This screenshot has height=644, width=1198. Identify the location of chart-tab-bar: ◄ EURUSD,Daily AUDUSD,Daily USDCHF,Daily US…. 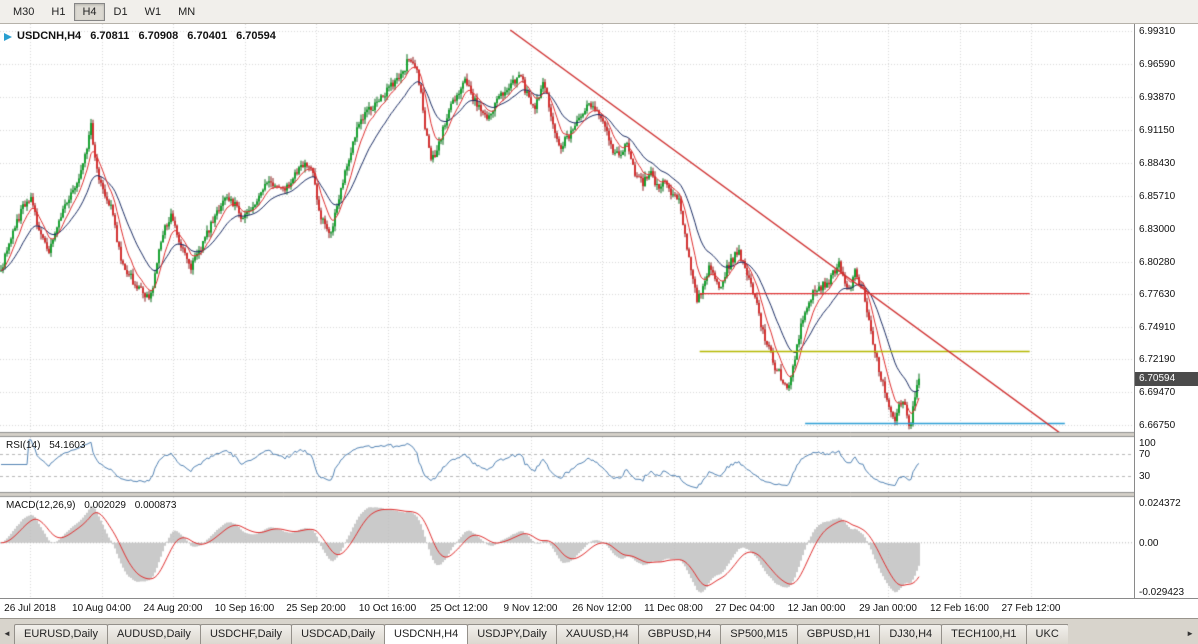
(599, 631).